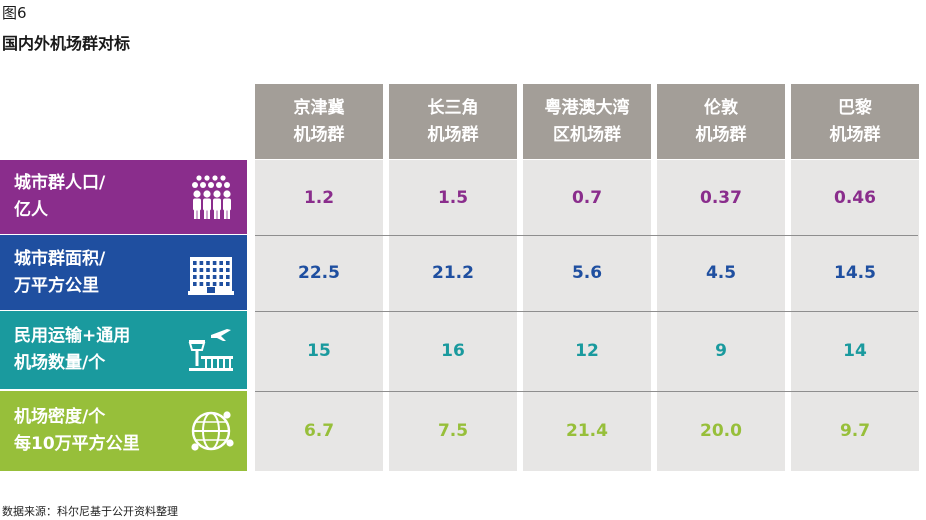 The width and height of the screenshot is (926, 520). I want to click on table-cell-value: 14.5, so click(855, 273).